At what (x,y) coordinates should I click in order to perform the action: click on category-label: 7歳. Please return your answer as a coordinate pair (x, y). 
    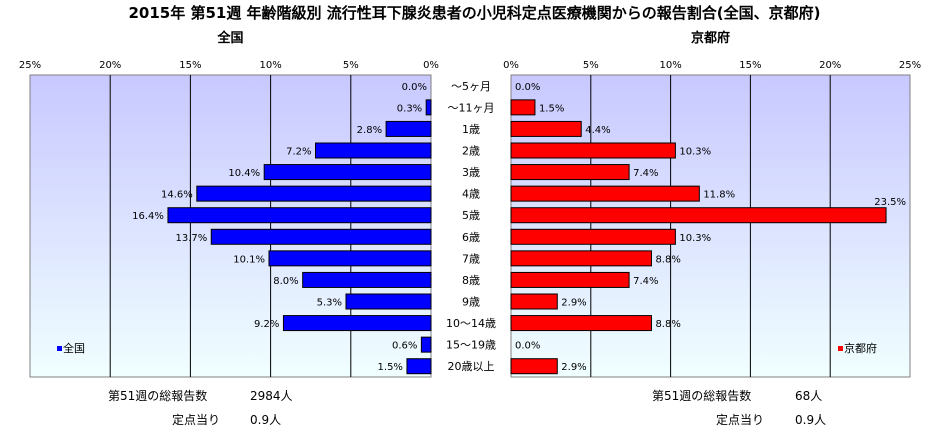
    Looking at the image, I should click on (471, 258).